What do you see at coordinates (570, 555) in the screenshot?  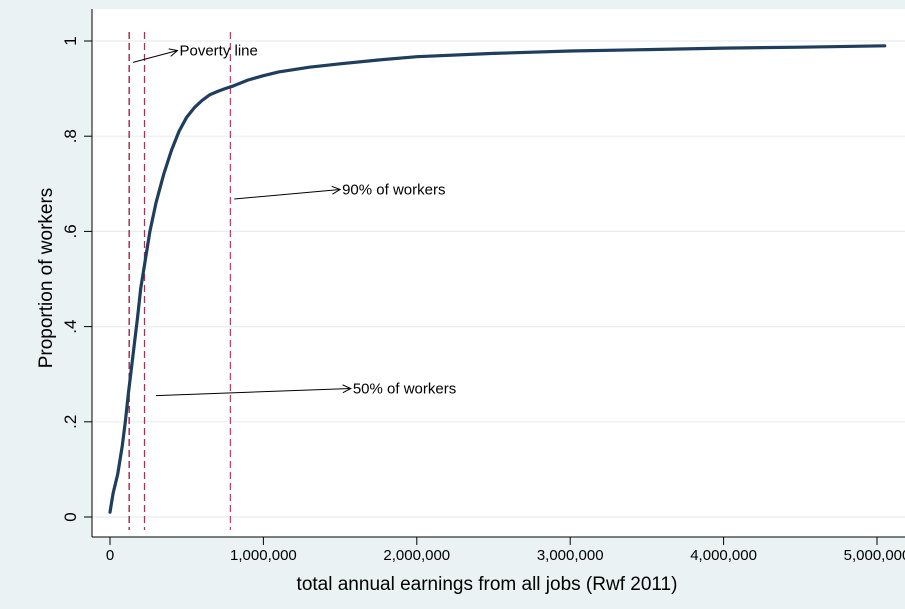 I see `x-tick-label: 3,000,000` at bounding box center [570, 555].